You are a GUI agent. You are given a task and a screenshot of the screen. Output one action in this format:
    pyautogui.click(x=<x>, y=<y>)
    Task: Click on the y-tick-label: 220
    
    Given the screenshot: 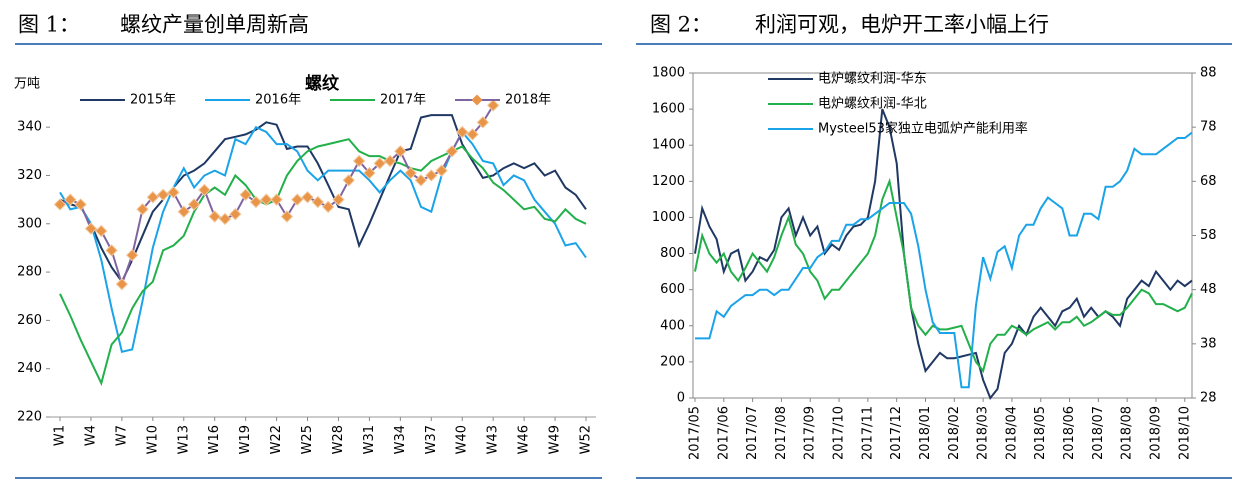 What is the action you would take?
    pyautogui.click(x=29, y=417)
    